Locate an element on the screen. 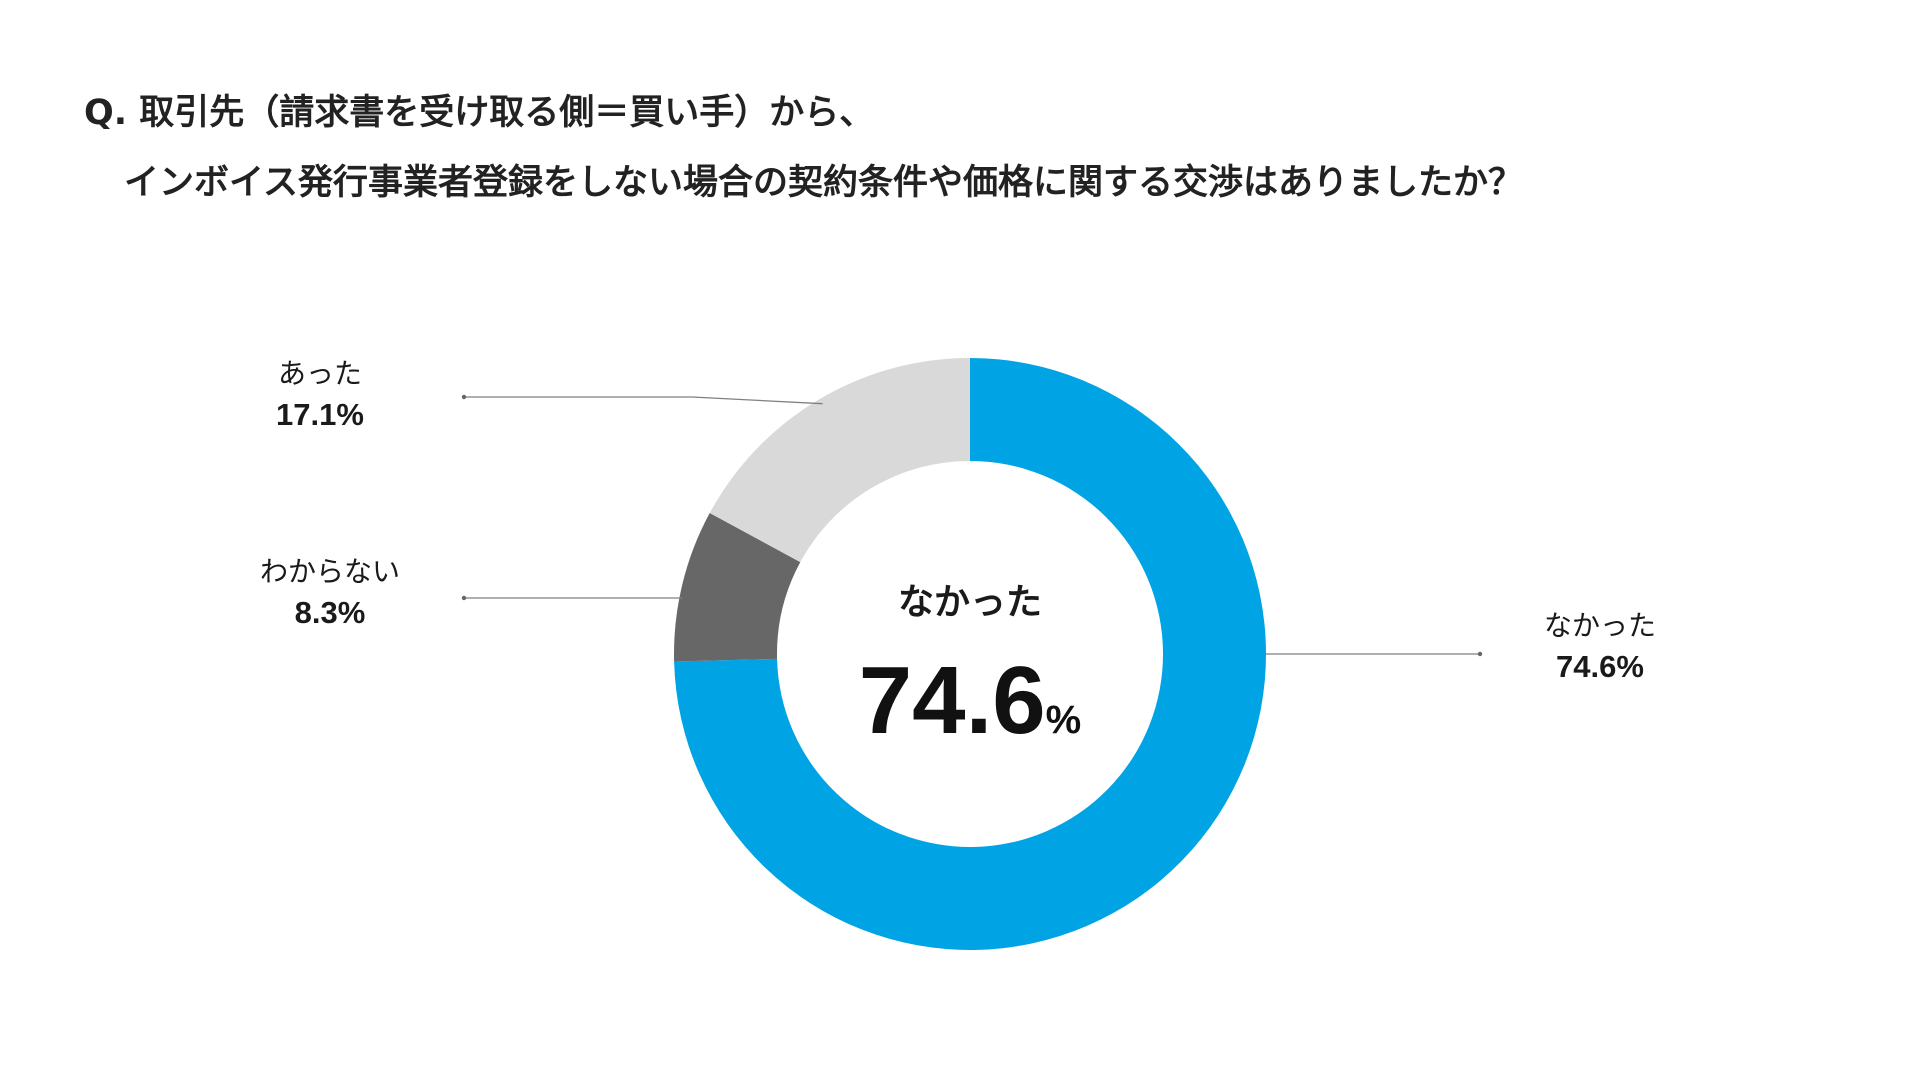 This screenshot has height=1080, width=1920. center-value: 74.6% is located at coordinates (970, 701).